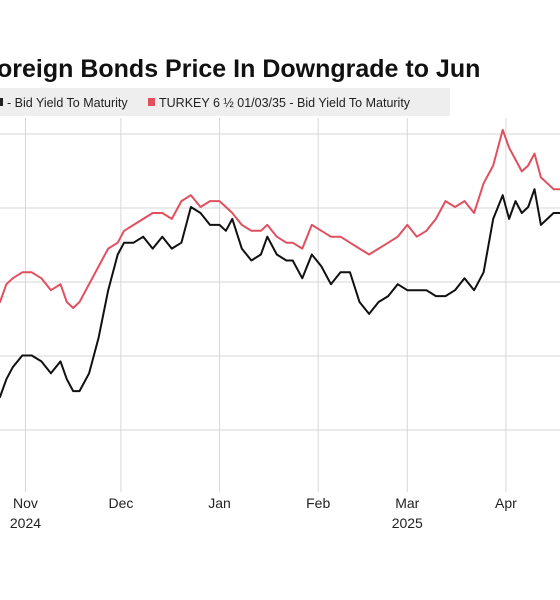 This screenshot has height=600, width=560. I want to click on legend-swatch-black, so click(1, 102).